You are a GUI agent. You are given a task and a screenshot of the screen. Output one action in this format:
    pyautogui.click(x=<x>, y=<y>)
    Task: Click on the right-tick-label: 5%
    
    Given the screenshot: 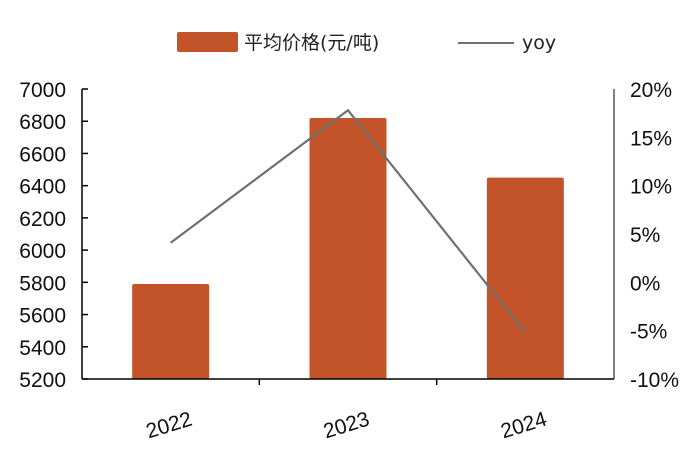 What is the action you would take?
    pyautogui.click(x=645, y=235)
    